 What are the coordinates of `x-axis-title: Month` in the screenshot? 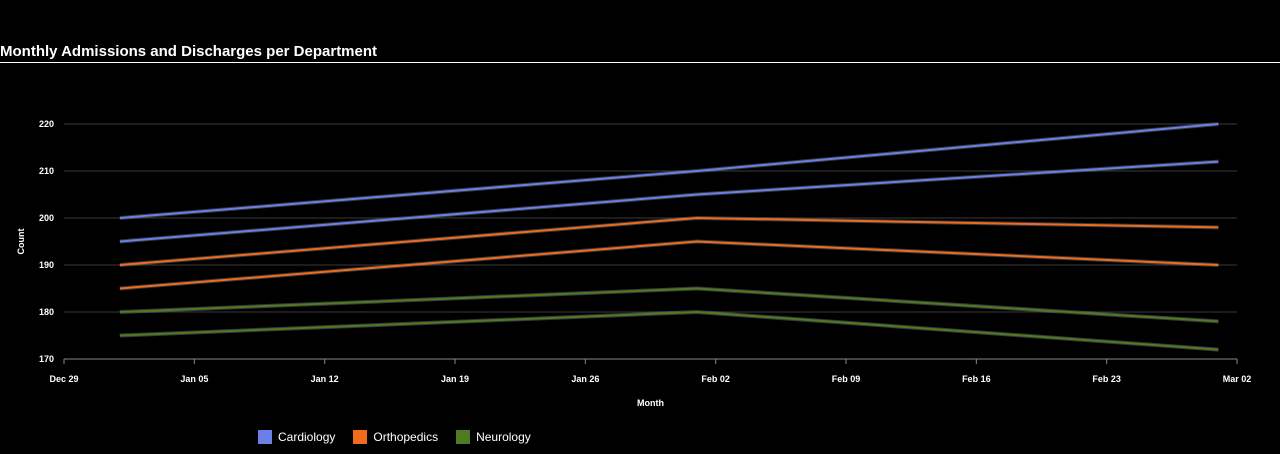 It's located at (650, 403).